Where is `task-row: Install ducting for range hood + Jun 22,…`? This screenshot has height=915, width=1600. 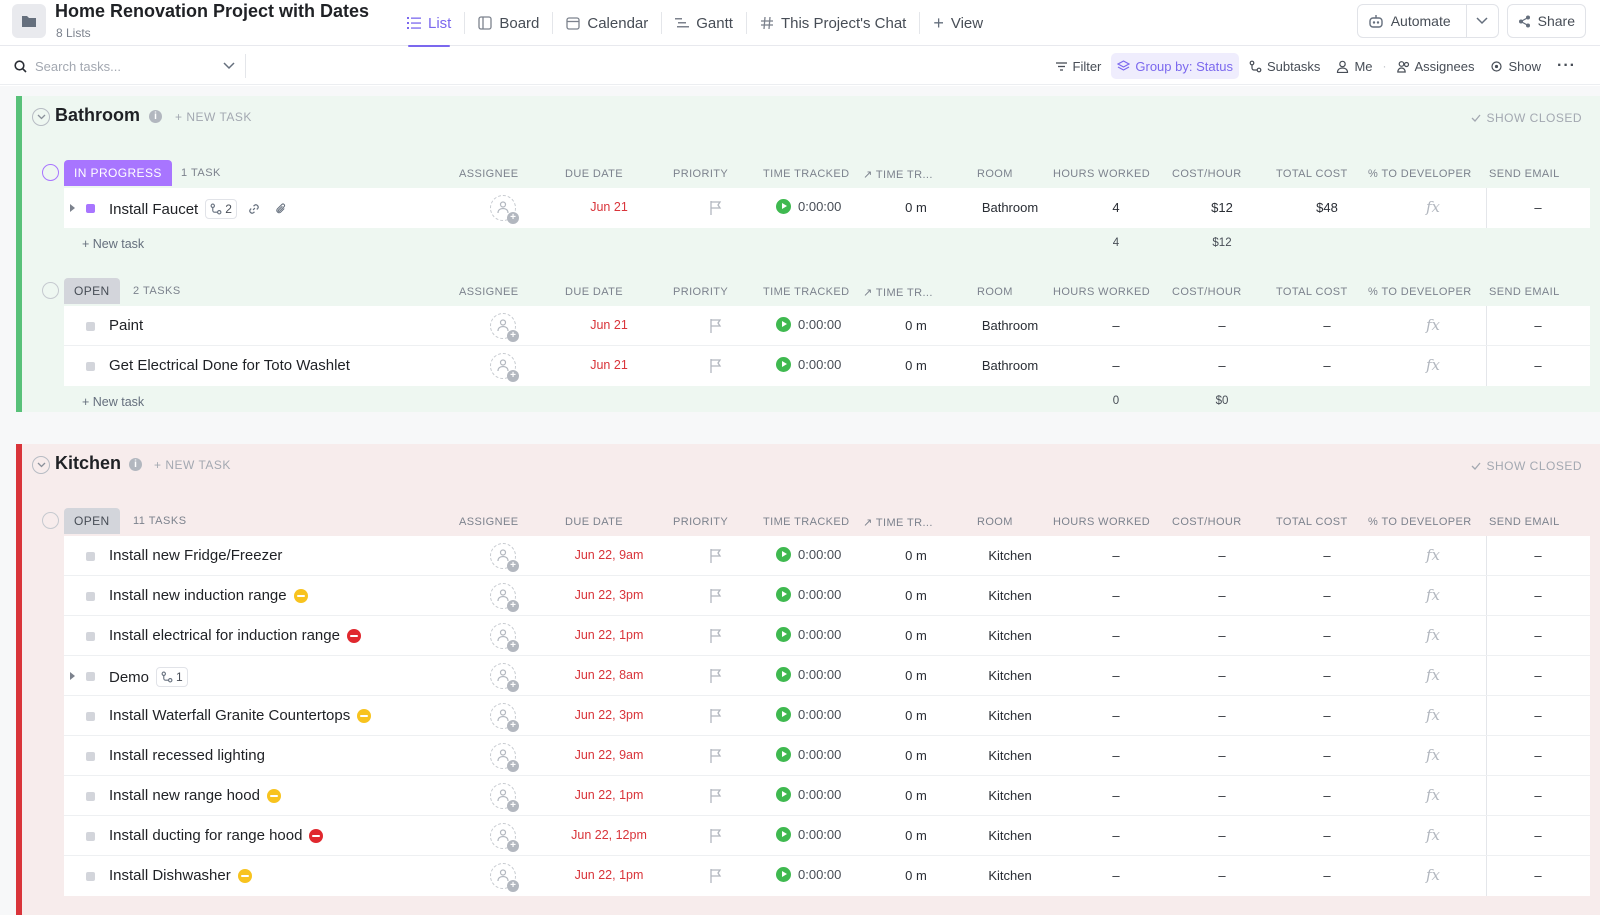 task-row: Install ducting for range hood + Jun 22,… is located at coordinates (827, 836).